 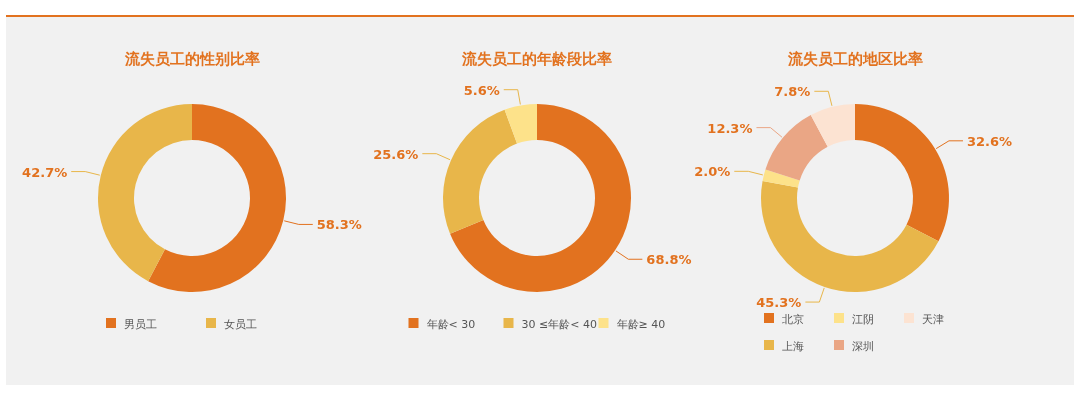 What do you see at coordinates (793, 319) in the screenshot?
I see `legend-label: 北京` at bounding box center [793, 319].